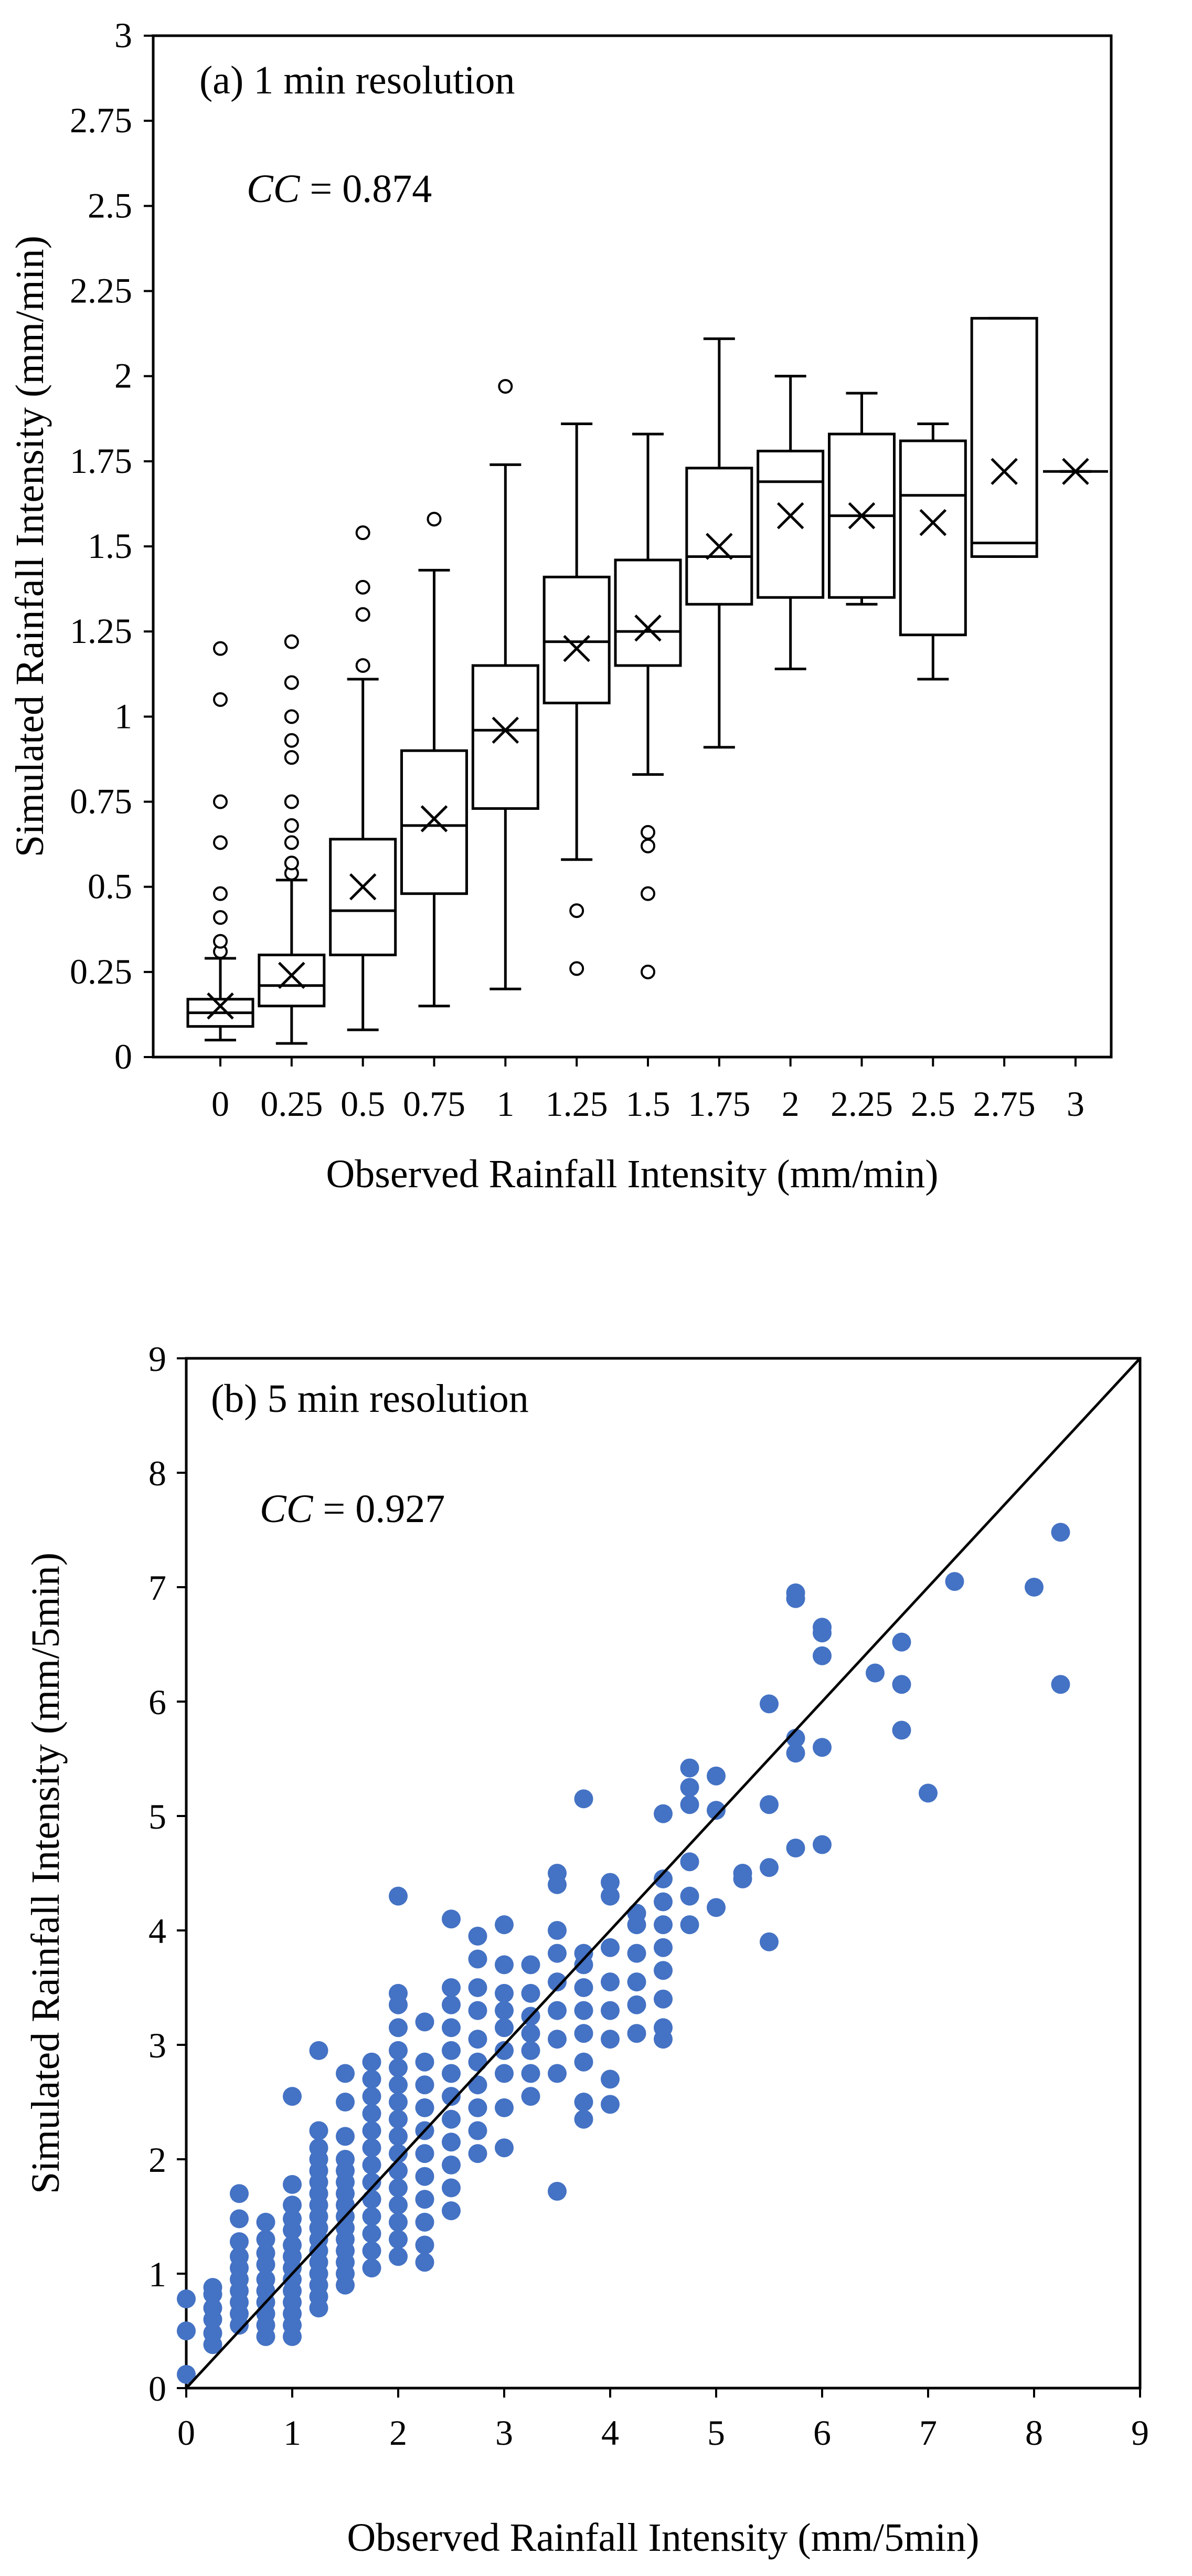 This screenshot has height=2576, width=1192. I want to click on panel-b-y-tick-label: 1, so click(157, 2274).